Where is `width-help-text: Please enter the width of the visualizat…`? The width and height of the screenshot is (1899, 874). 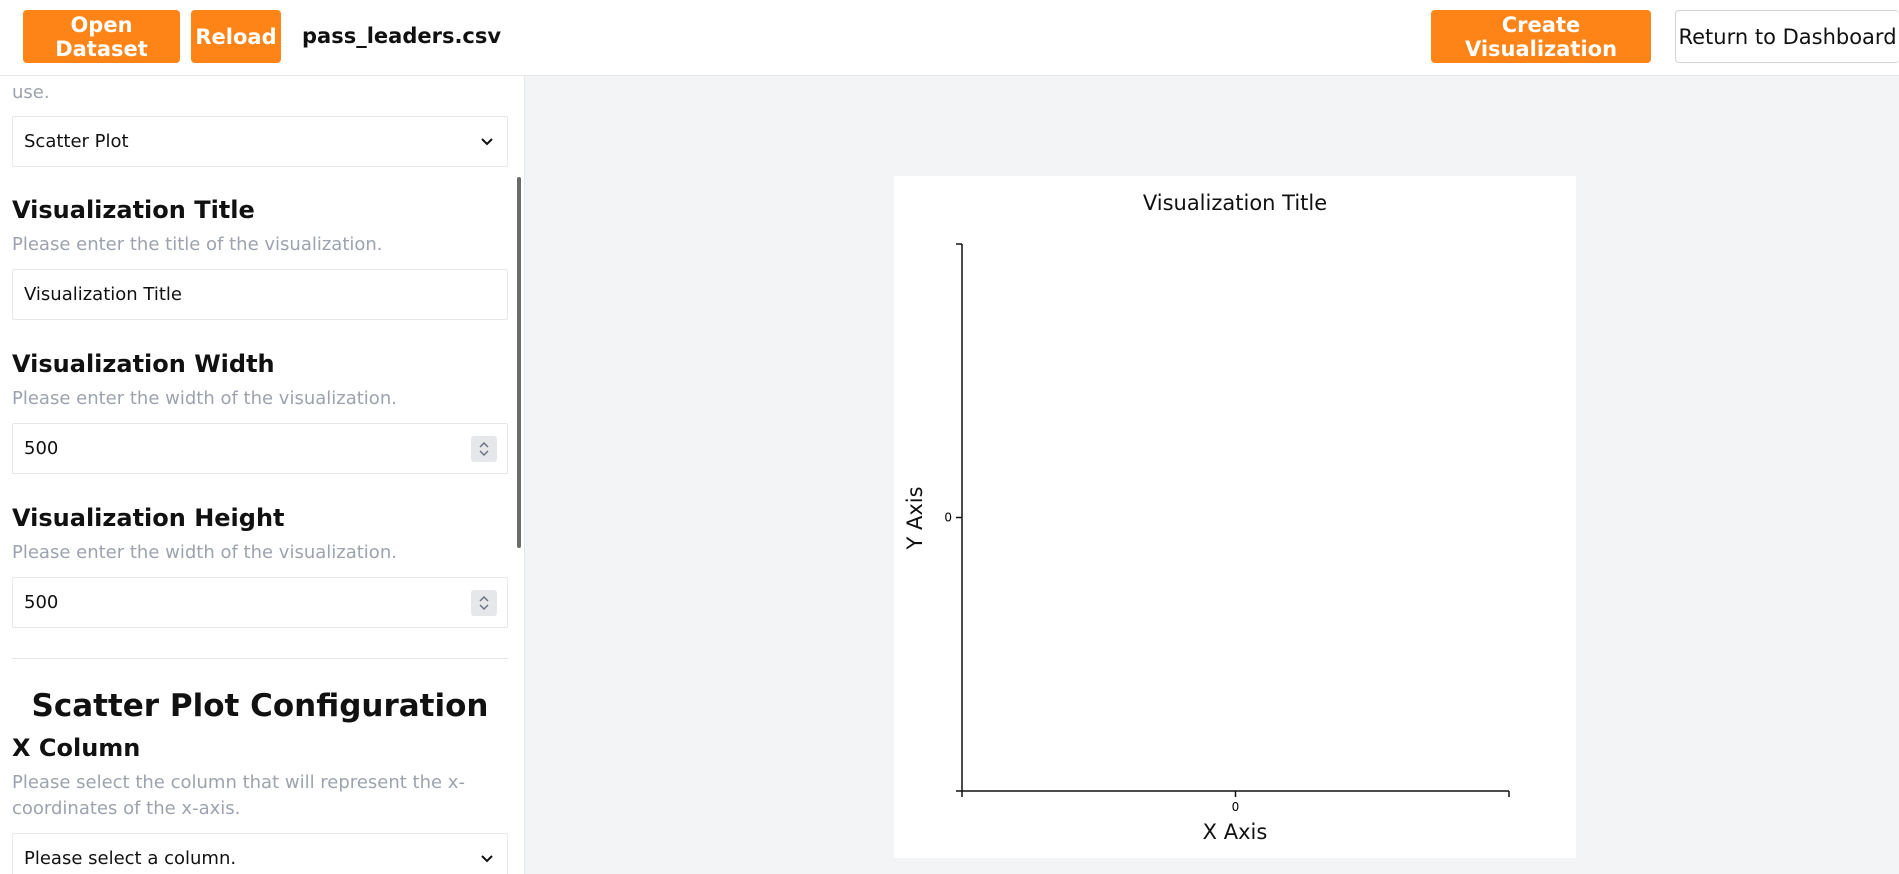 width-help-text: Please enter the width of the visualizat… is located at coordinates (204, 398).